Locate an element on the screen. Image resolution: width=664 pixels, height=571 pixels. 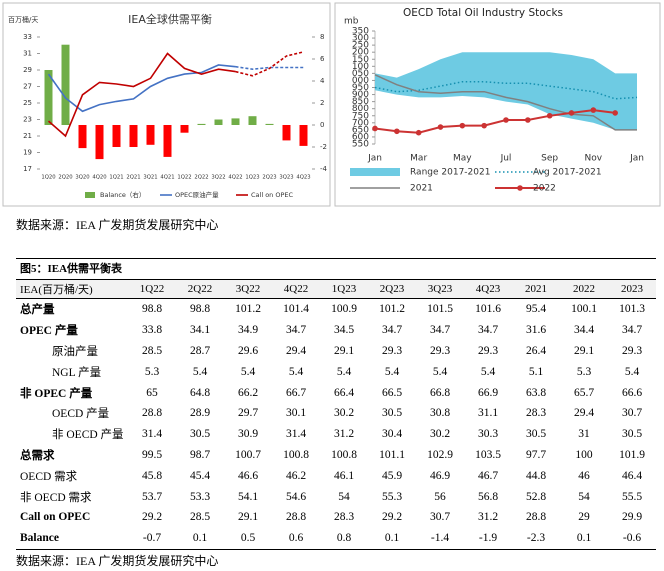
y2-tick-label: -4 is located at coordinates (324, 169).